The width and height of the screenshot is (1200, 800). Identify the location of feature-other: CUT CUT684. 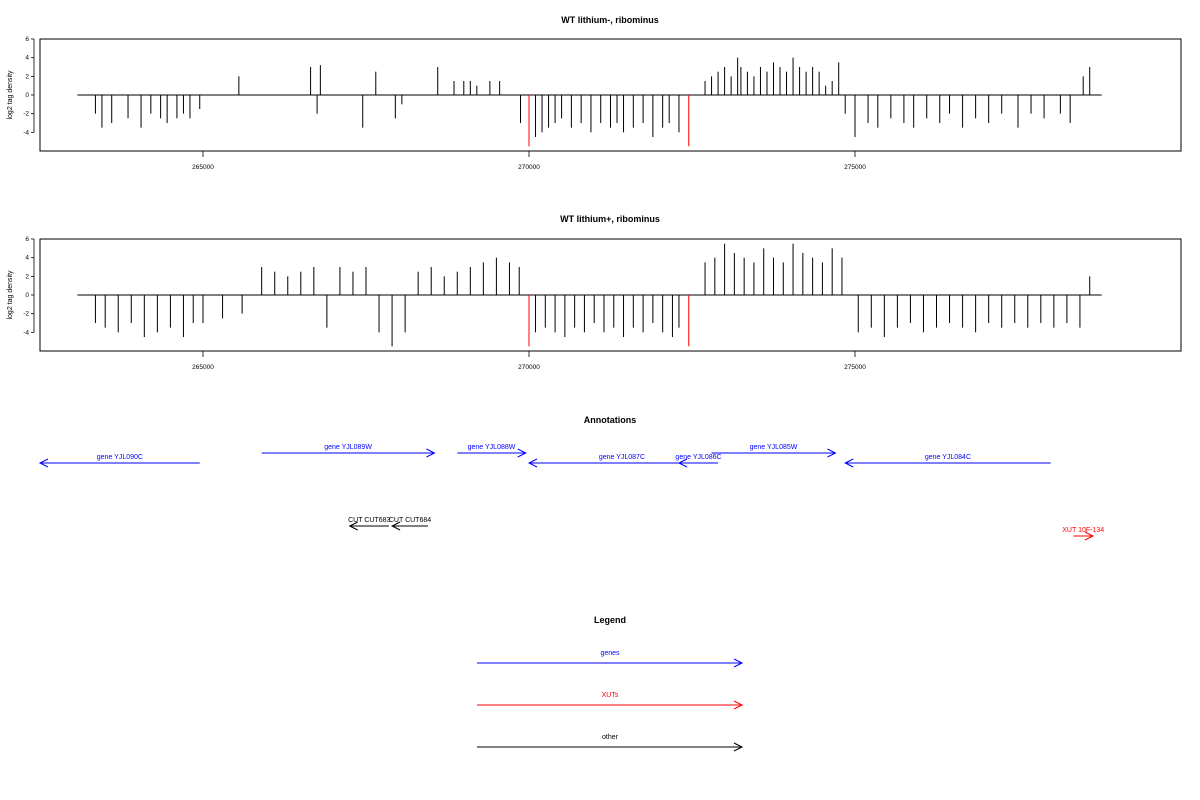
(410, 524).